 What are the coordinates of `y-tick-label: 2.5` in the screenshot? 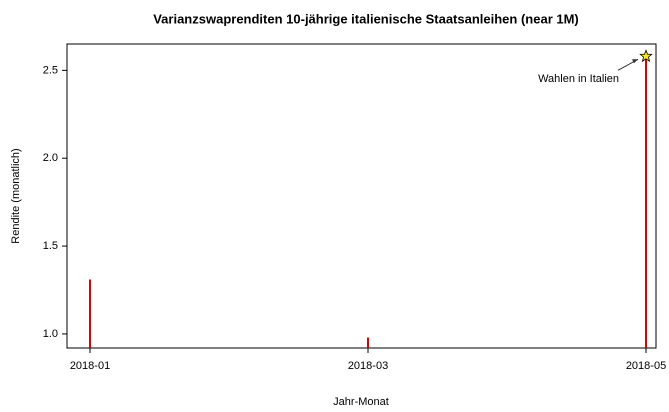 It's located at (50, 70).